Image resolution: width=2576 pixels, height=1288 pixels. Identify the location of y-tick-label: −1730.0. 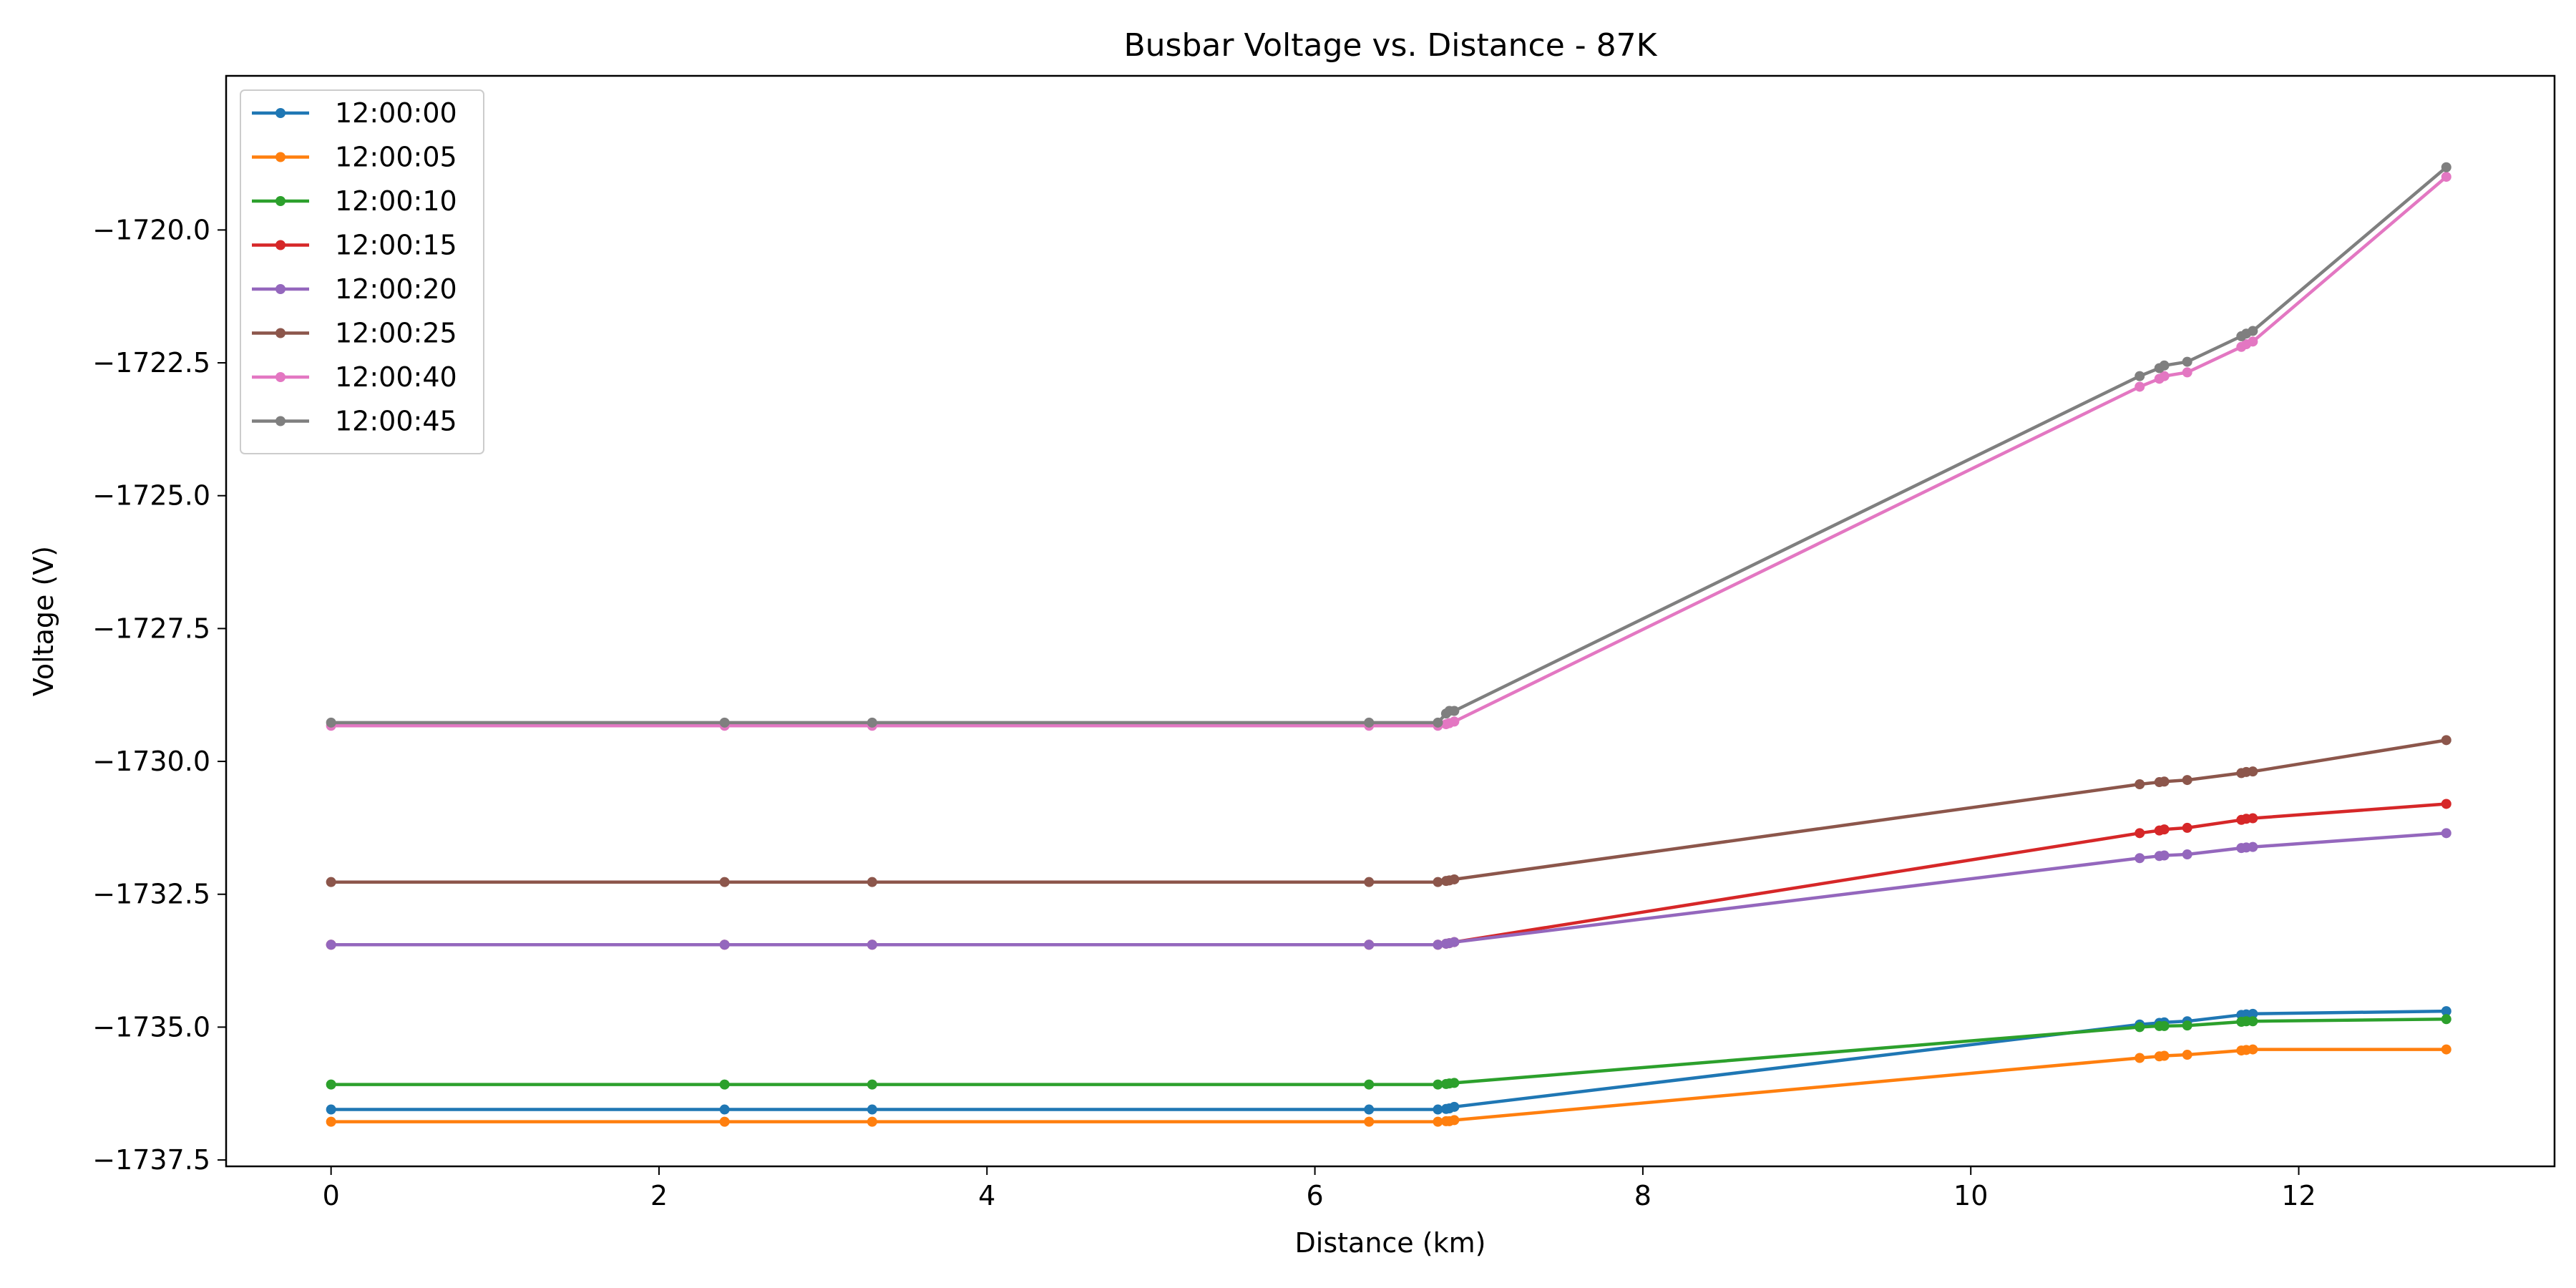
(151, 761).